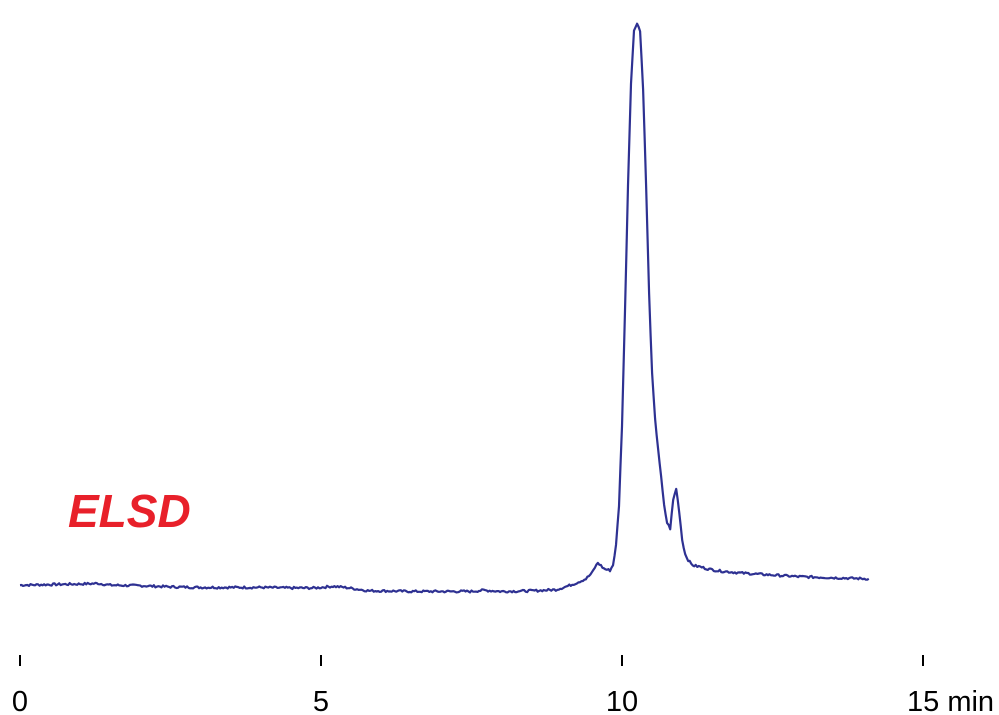 The image size is (999, 715). I want to click on detector-label: ELSD, so click(129, 511).